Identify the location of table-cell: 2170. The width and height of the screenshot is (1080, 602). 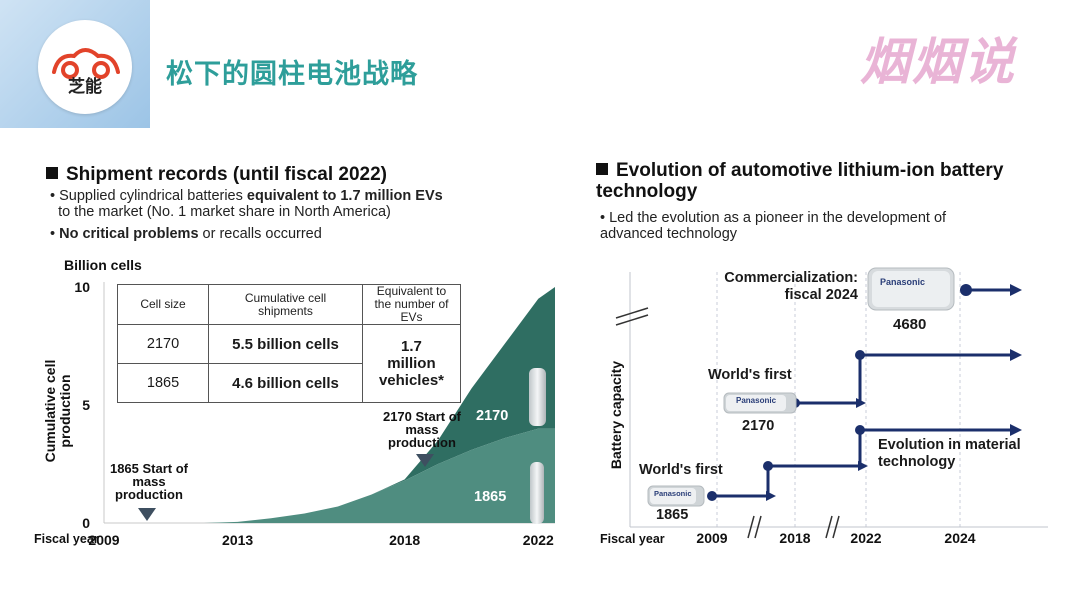
(163, 344).